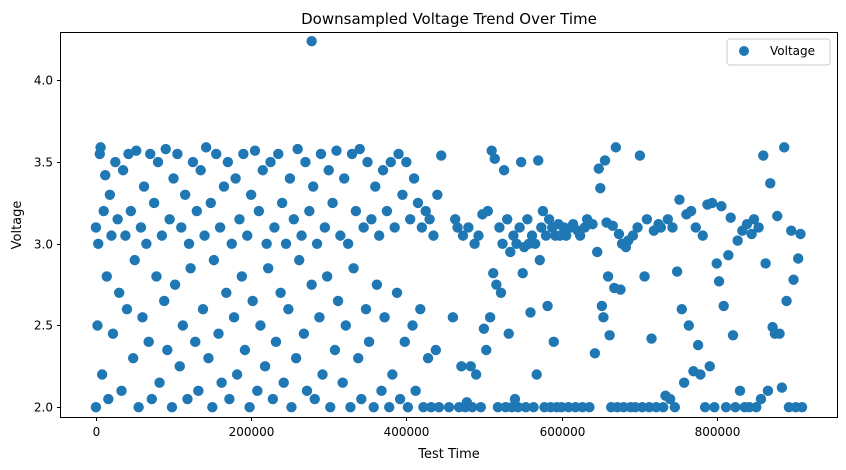  What do you see at coordinates (43, 326) in the screenshot?
I see `y-tick-label: 2.5` at bounding box center [43, 326].